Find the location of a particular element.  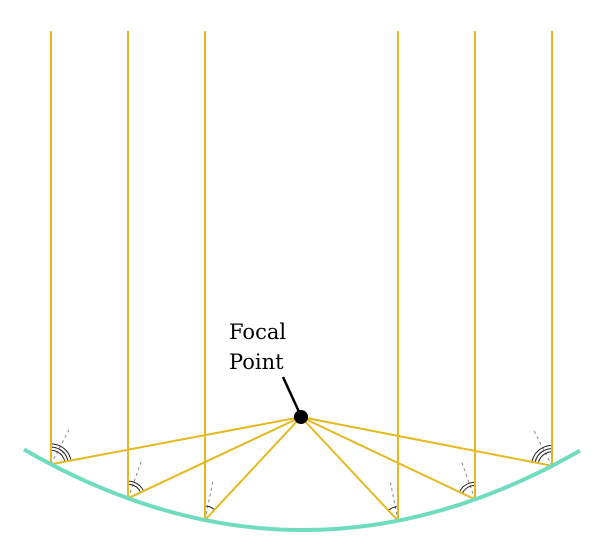

focal-point-pointer is located at coordinates (291, 395).